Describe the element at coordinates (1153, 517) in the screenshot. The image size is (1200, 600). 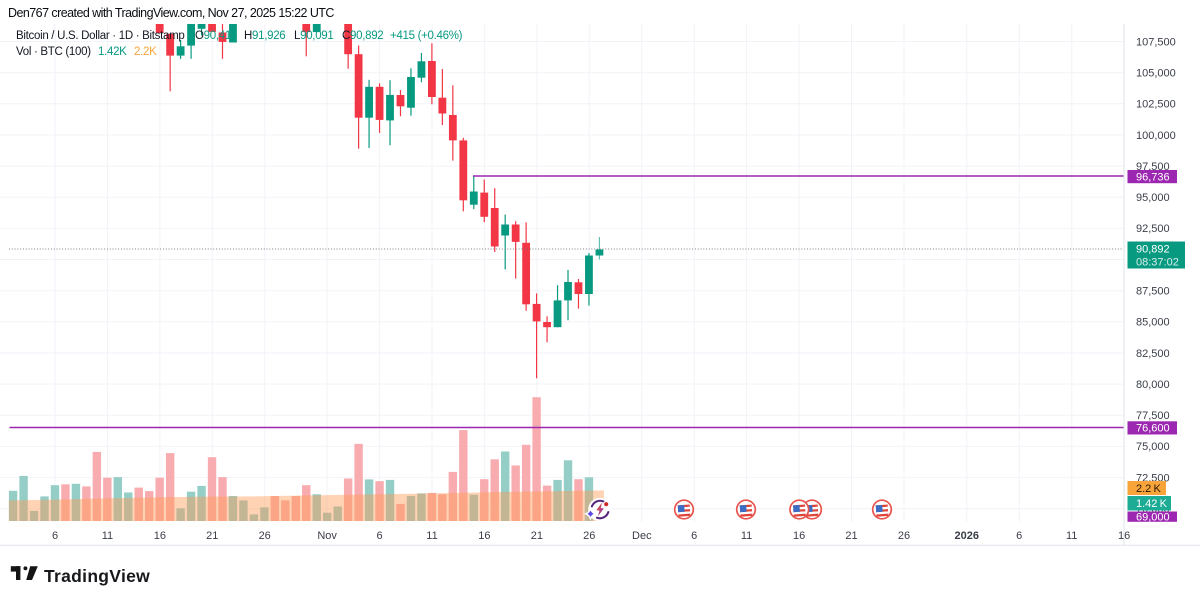
I see `svg-text: 69,000` at that location.